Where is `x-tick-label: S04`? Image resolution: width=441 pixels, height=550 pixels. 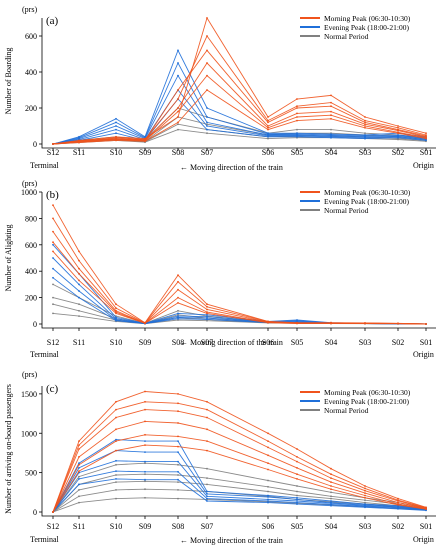
x-tick-label: S04 is located at coordinates (331, 526).